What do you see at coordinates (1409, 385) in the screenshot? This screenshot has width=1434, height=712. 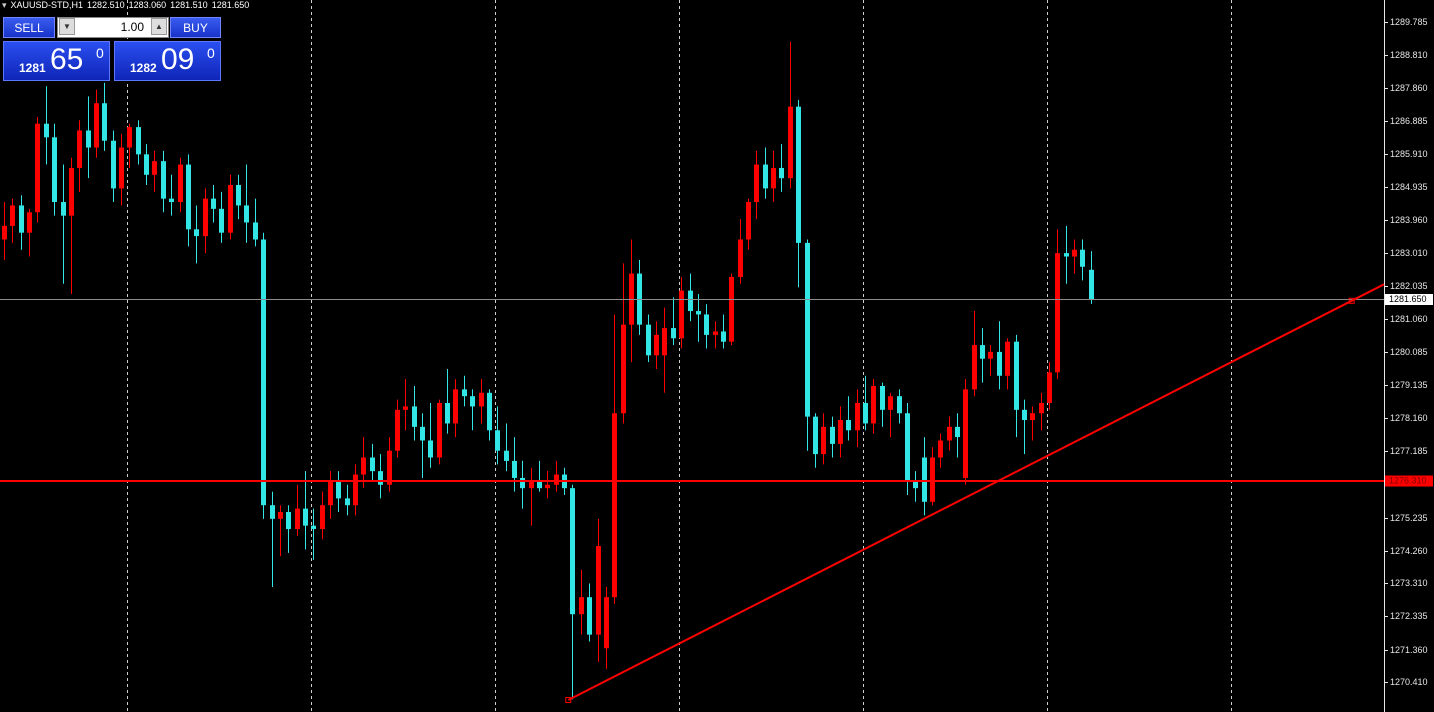 I see `y-tick-label: 1279.135` at bounding box center [1409, 385].